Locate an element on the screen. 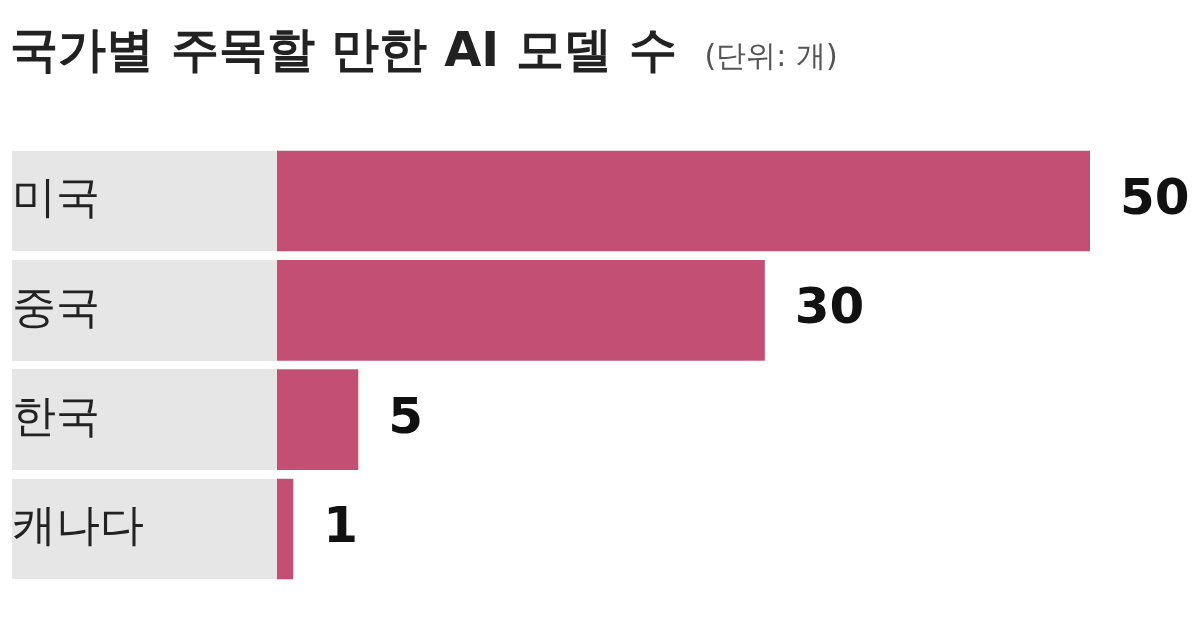  y-tick-label: 한국 is located at coordinates (56, 416).